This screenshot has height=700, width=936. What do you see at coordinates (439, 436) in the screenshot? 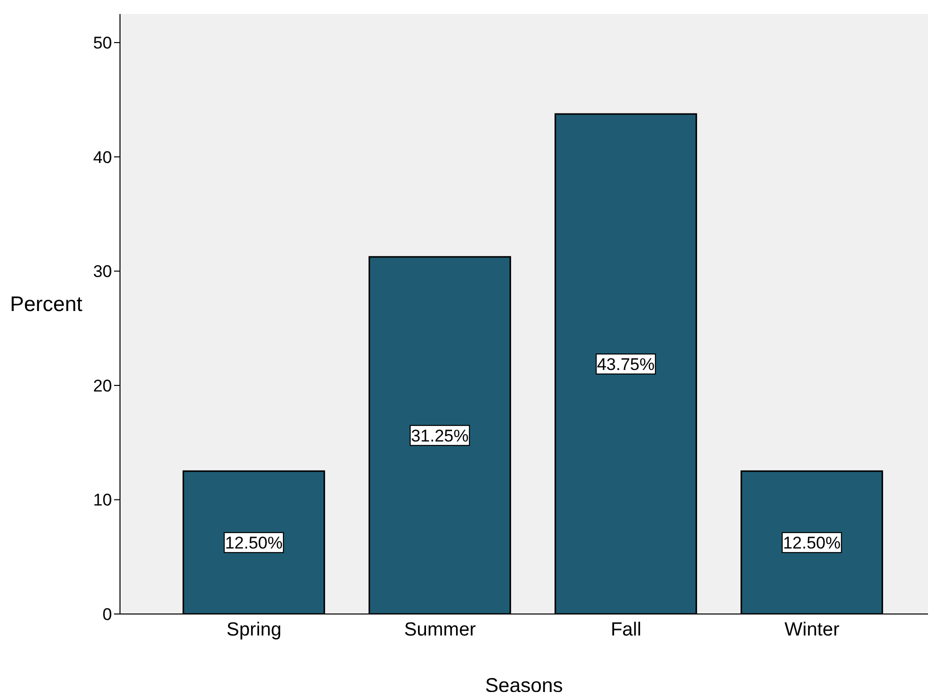
I see `data-label: 31.25%` at bounding box center [439, 436].